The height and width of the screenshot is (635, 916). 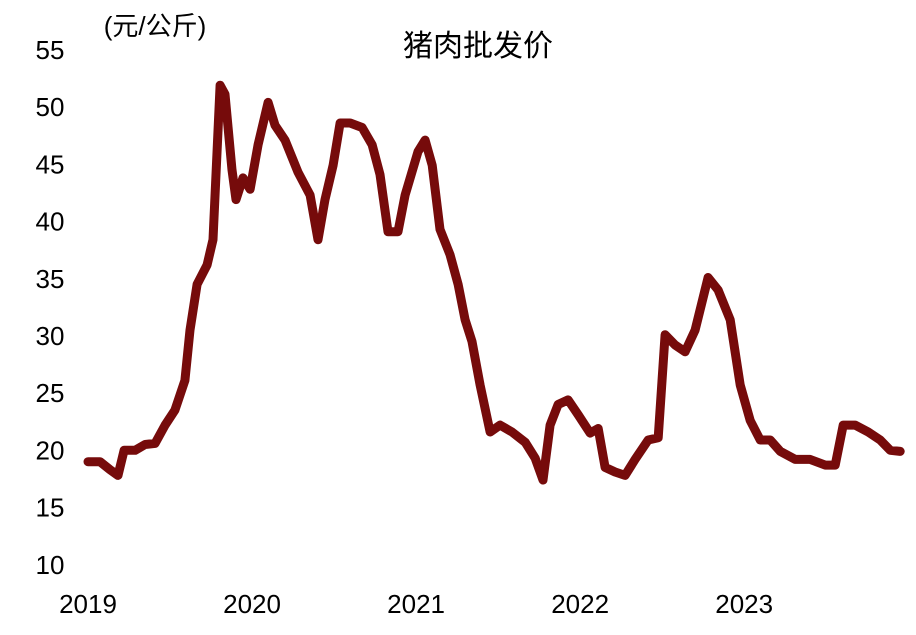 What do you see at coordinates (50, 50) in the screenshot?
I see `y-tick-label: 55` at bounding box center [50, 50].